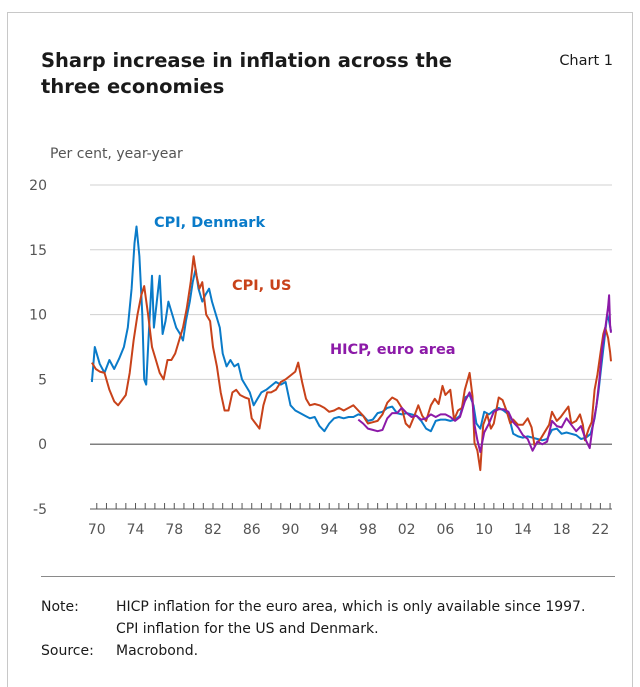 The height and width of the screenshot is (687, 640). I want to click on x-tick-label: 14, so click(523, 530).